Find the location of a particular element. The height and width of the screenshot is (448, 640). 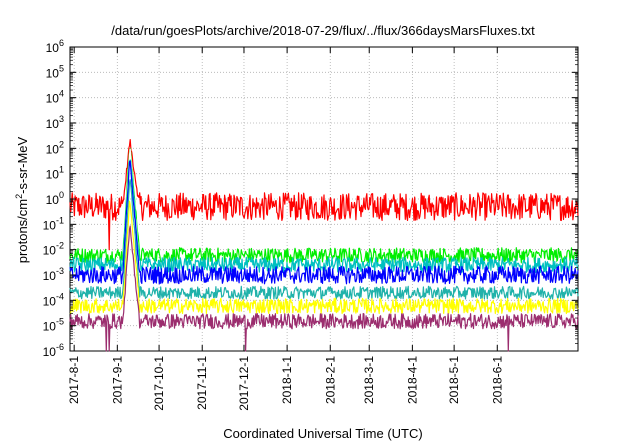

y-axis-label: protons/cm2-s-sr-MeV is located at coordinates (22, 199).